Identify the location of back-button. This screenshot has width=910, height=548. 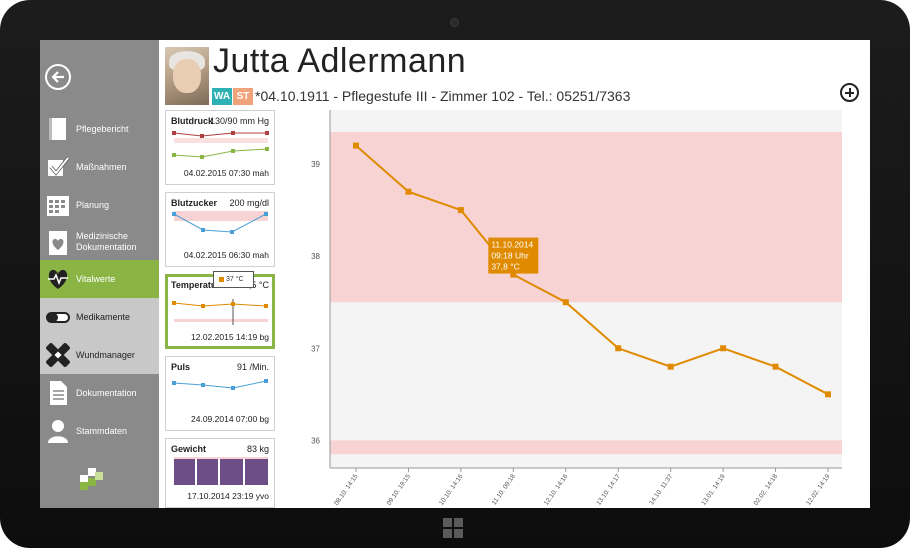
(58, 77).